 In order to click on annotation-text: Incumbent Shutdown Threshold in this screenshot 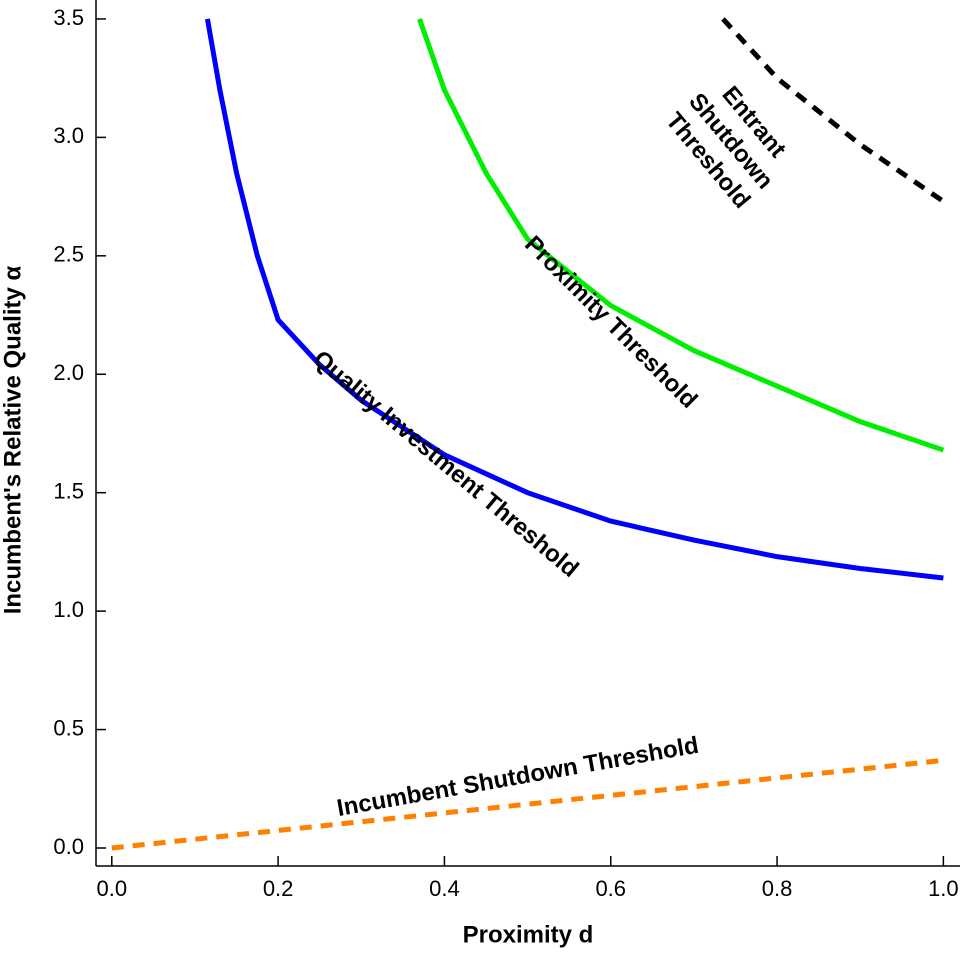, I will do `click(518, 777)`.